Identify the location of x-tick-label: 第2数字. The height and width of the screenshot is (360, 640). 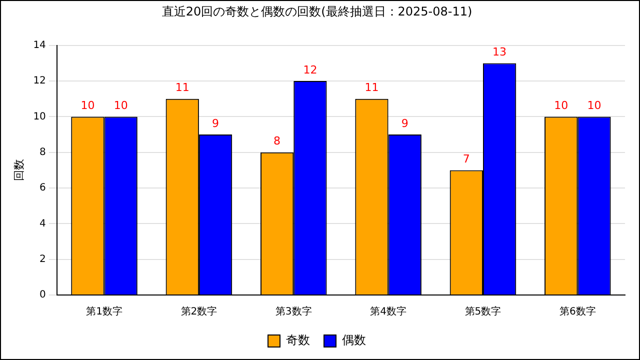
(199, 312).